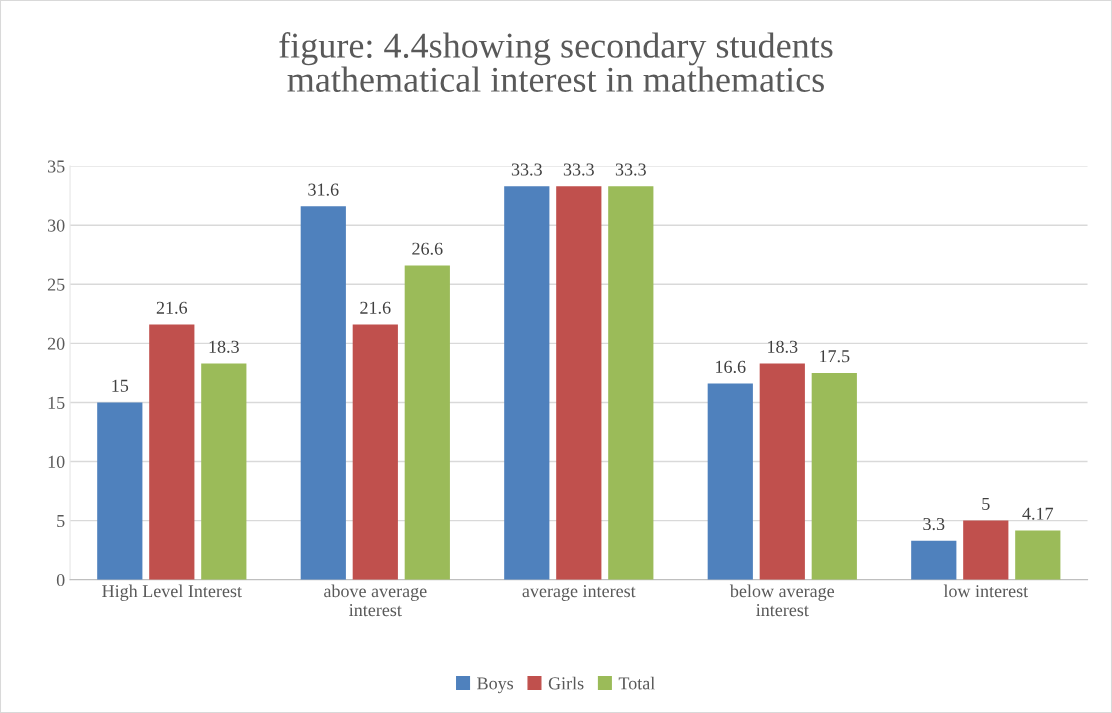 The width and height of the screenshot is (1112, 713). Describe the element at coordinates (375, 600) in the screenshot. I see `x-tick-label: above average interest` at that location.